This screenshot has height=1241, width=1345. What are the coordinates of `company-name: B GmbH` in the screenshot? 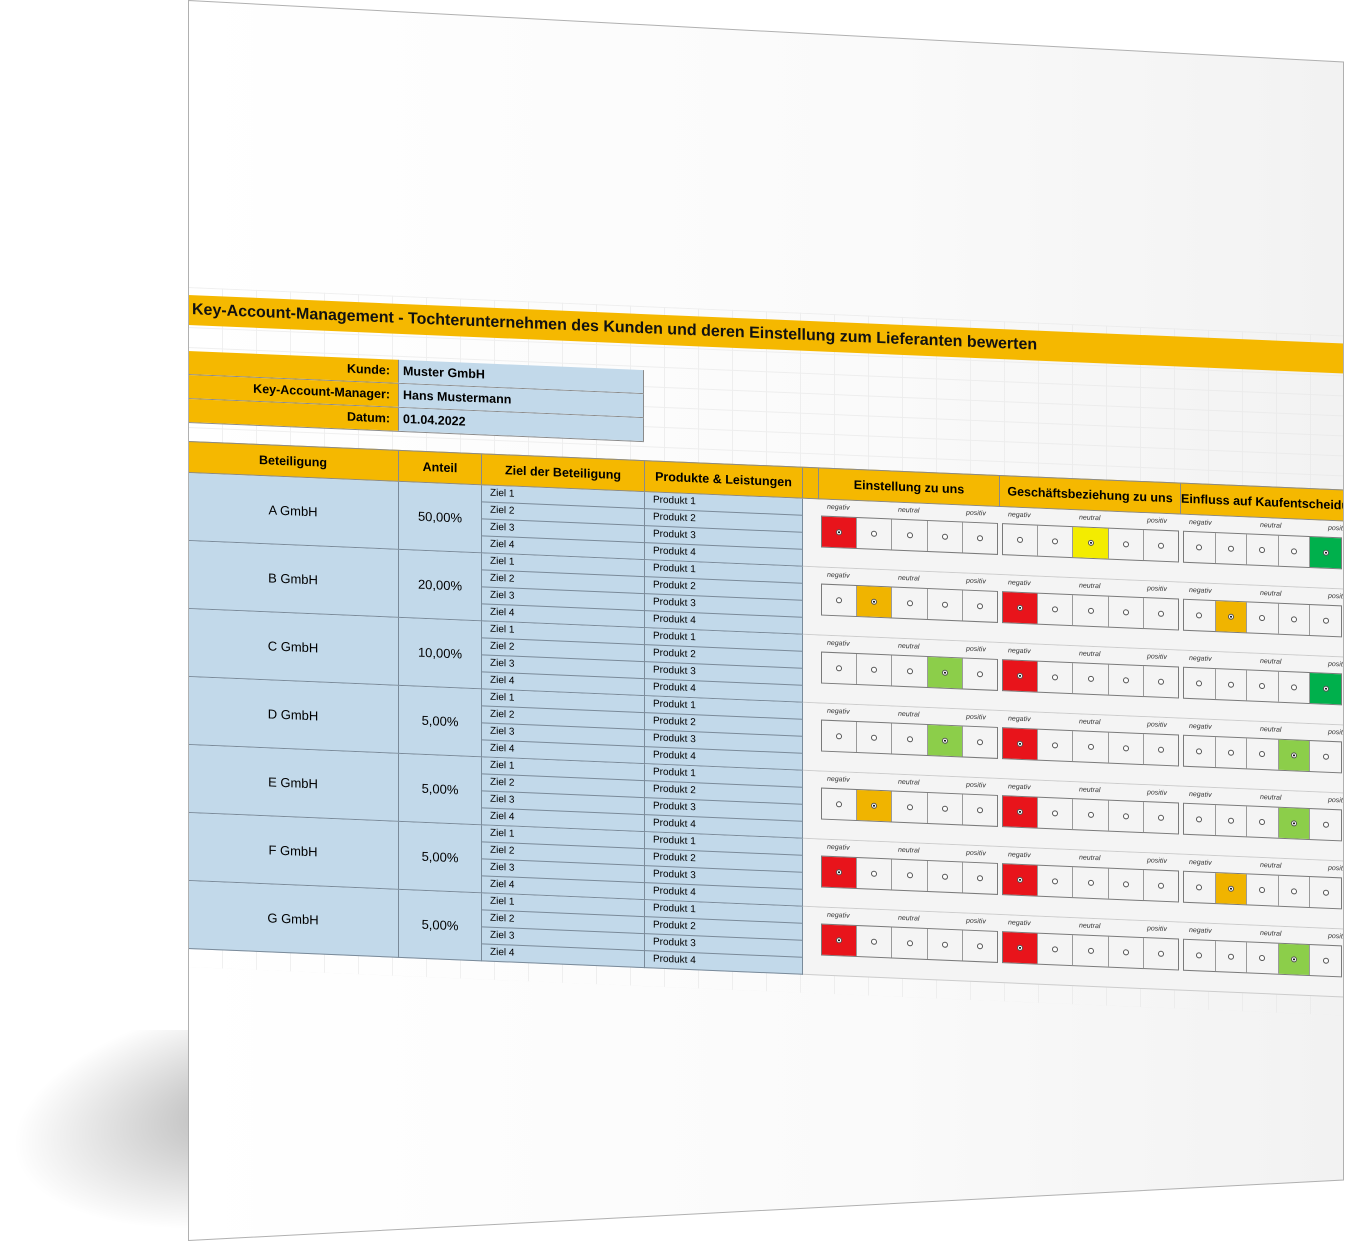 It's located at (293, 579).